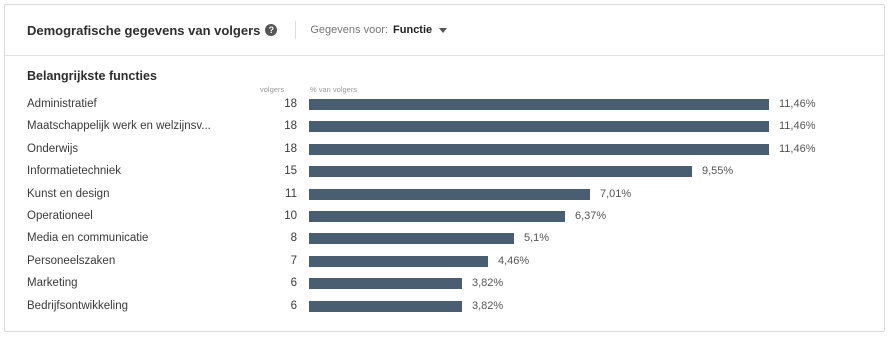  I want to click on function-label: Personeelszaken, so click(71, 260).